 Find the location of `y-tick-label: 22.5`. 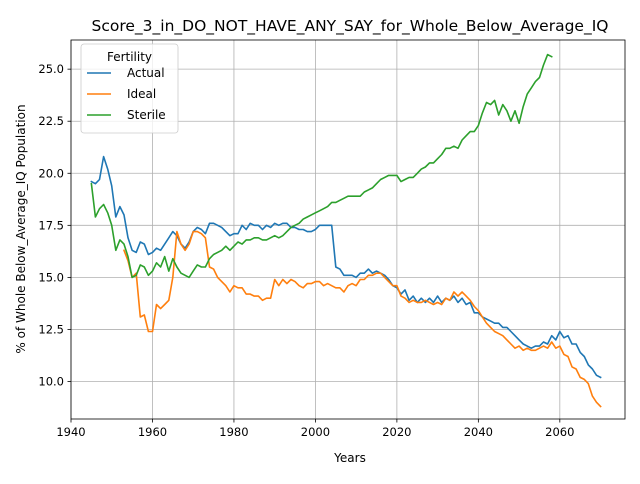

y-tick-label: 22.5 is located at coordinates (51, 121).